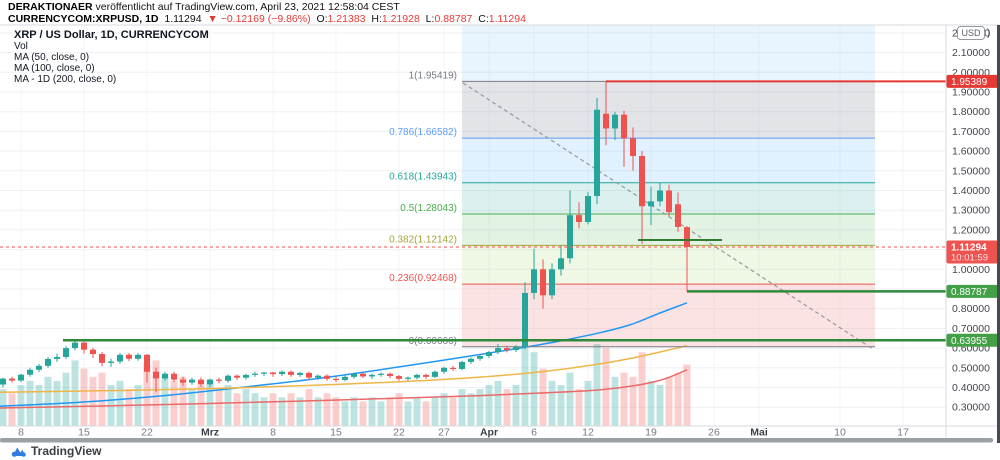  I want to click on time-tick-label: Mrz, so click(210, 433).